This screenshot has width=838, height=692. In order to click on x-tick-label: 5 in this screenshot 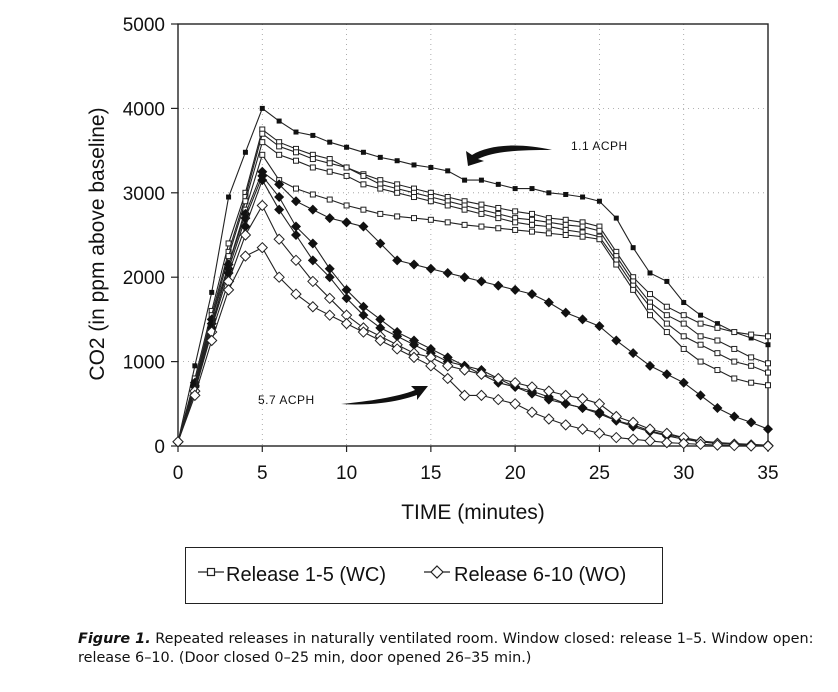, I will do `click(262, 473)`.